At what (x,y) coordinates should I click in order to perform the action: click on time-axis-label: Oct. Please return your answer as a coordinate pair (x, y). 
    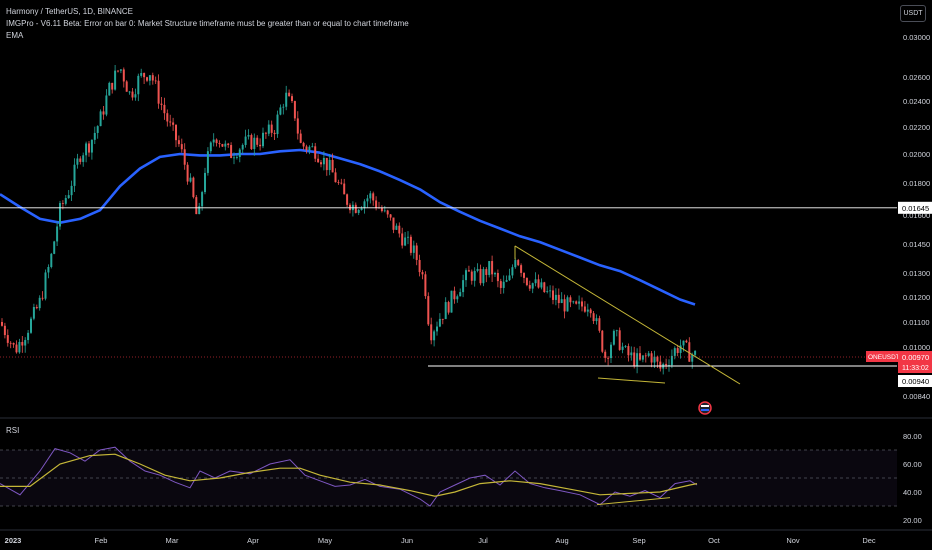
    Looking at the image, I should click on (714, 540).